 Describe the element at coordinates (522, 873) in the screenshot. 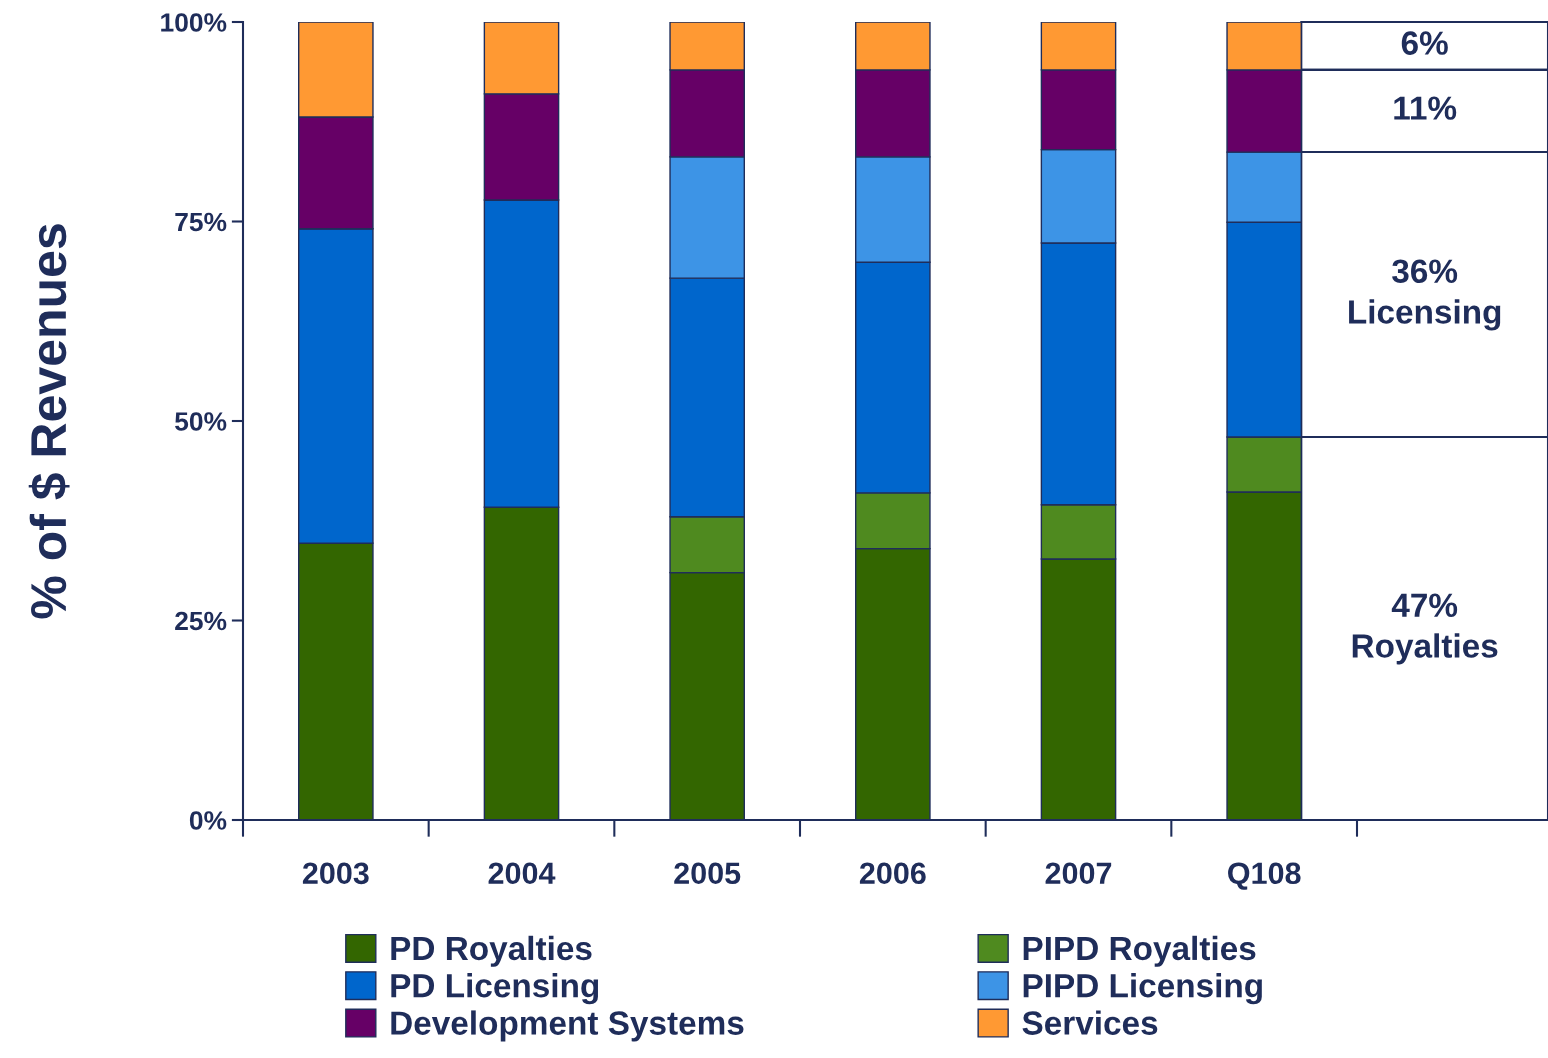

I see `x-tick-label: 2004` at that location.